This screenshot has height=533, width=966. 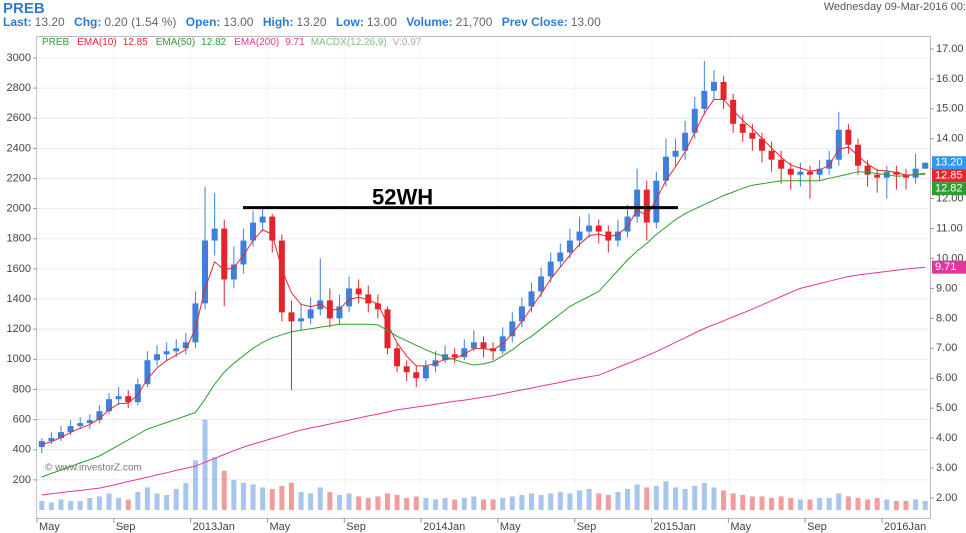 What do you see at coordinates (24, 8) in the screenshot?
I see `symbol-title: PREB` at bounding box center [24, 8].